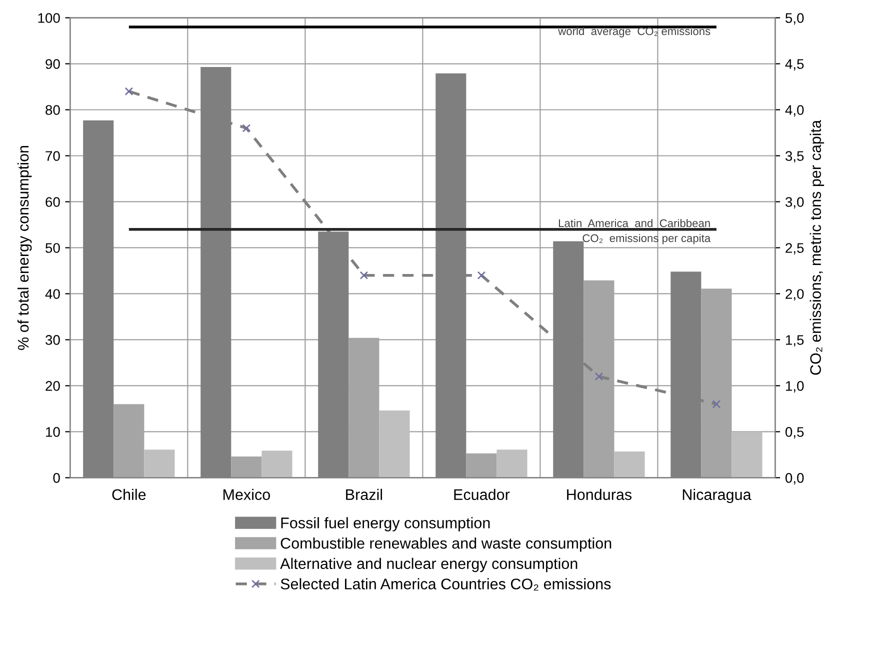 The image size is (888, 658). What do you see at coordinates (446, 544) in the screenshot?
I see `legend-label: Combustible renewables and waste consumption` at bounding box center [446, 544].